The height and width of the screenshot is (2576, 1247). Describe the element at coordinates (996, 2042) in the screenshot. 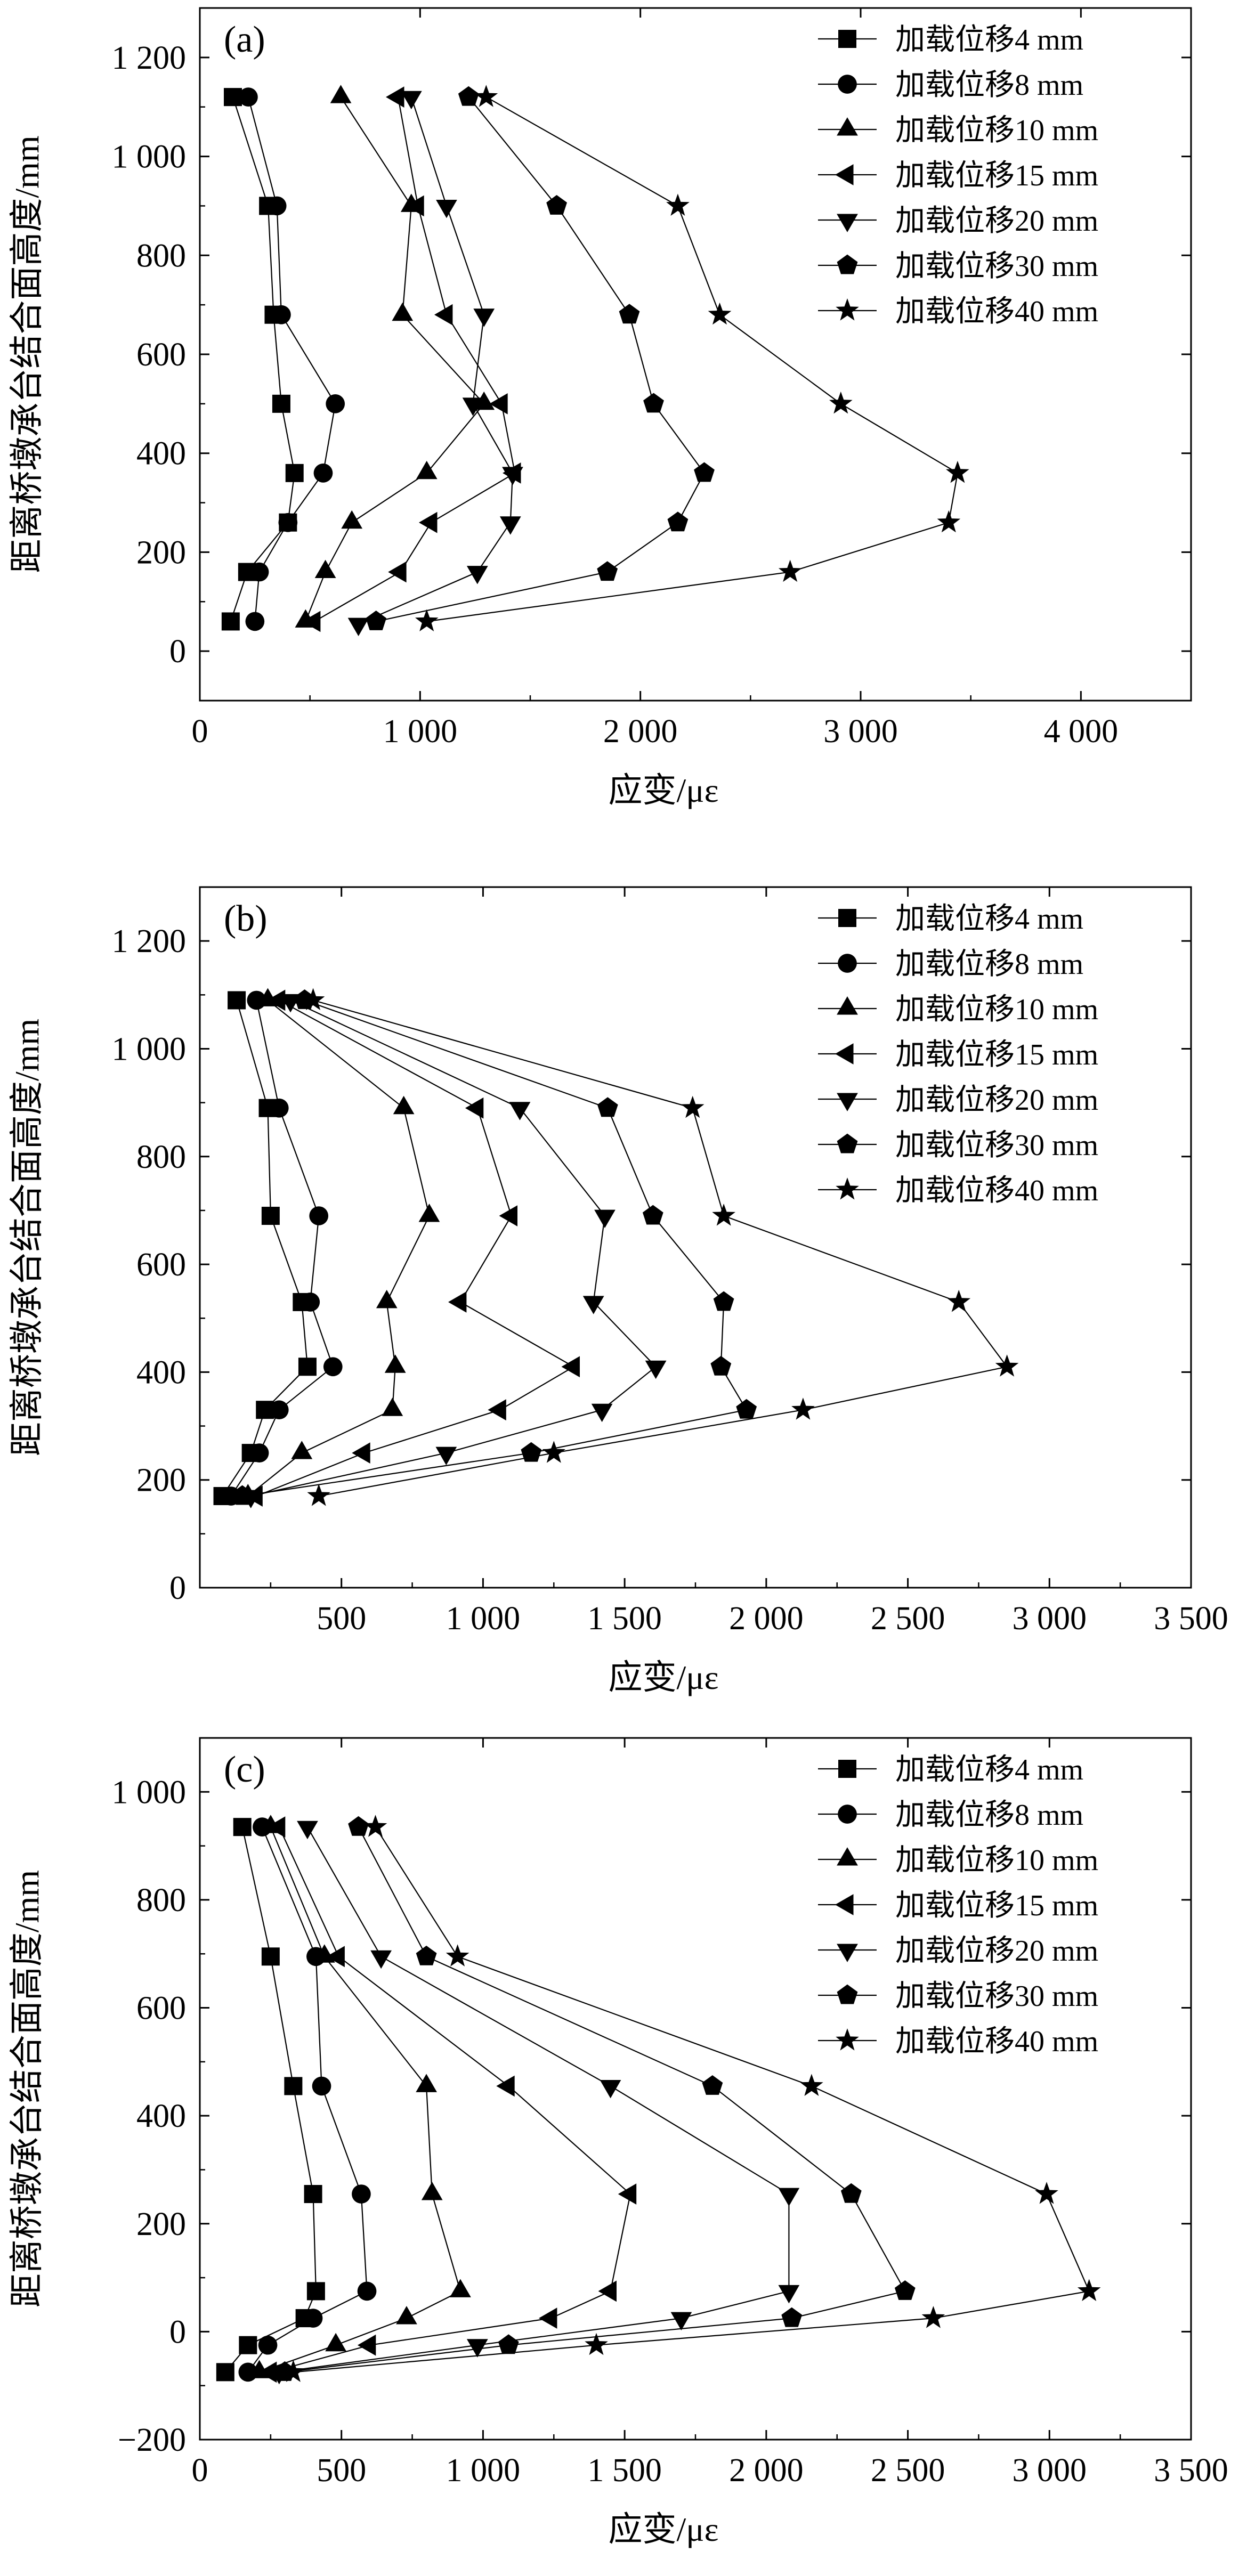

I see `legend-label: 加载位移40 mm` at that location.